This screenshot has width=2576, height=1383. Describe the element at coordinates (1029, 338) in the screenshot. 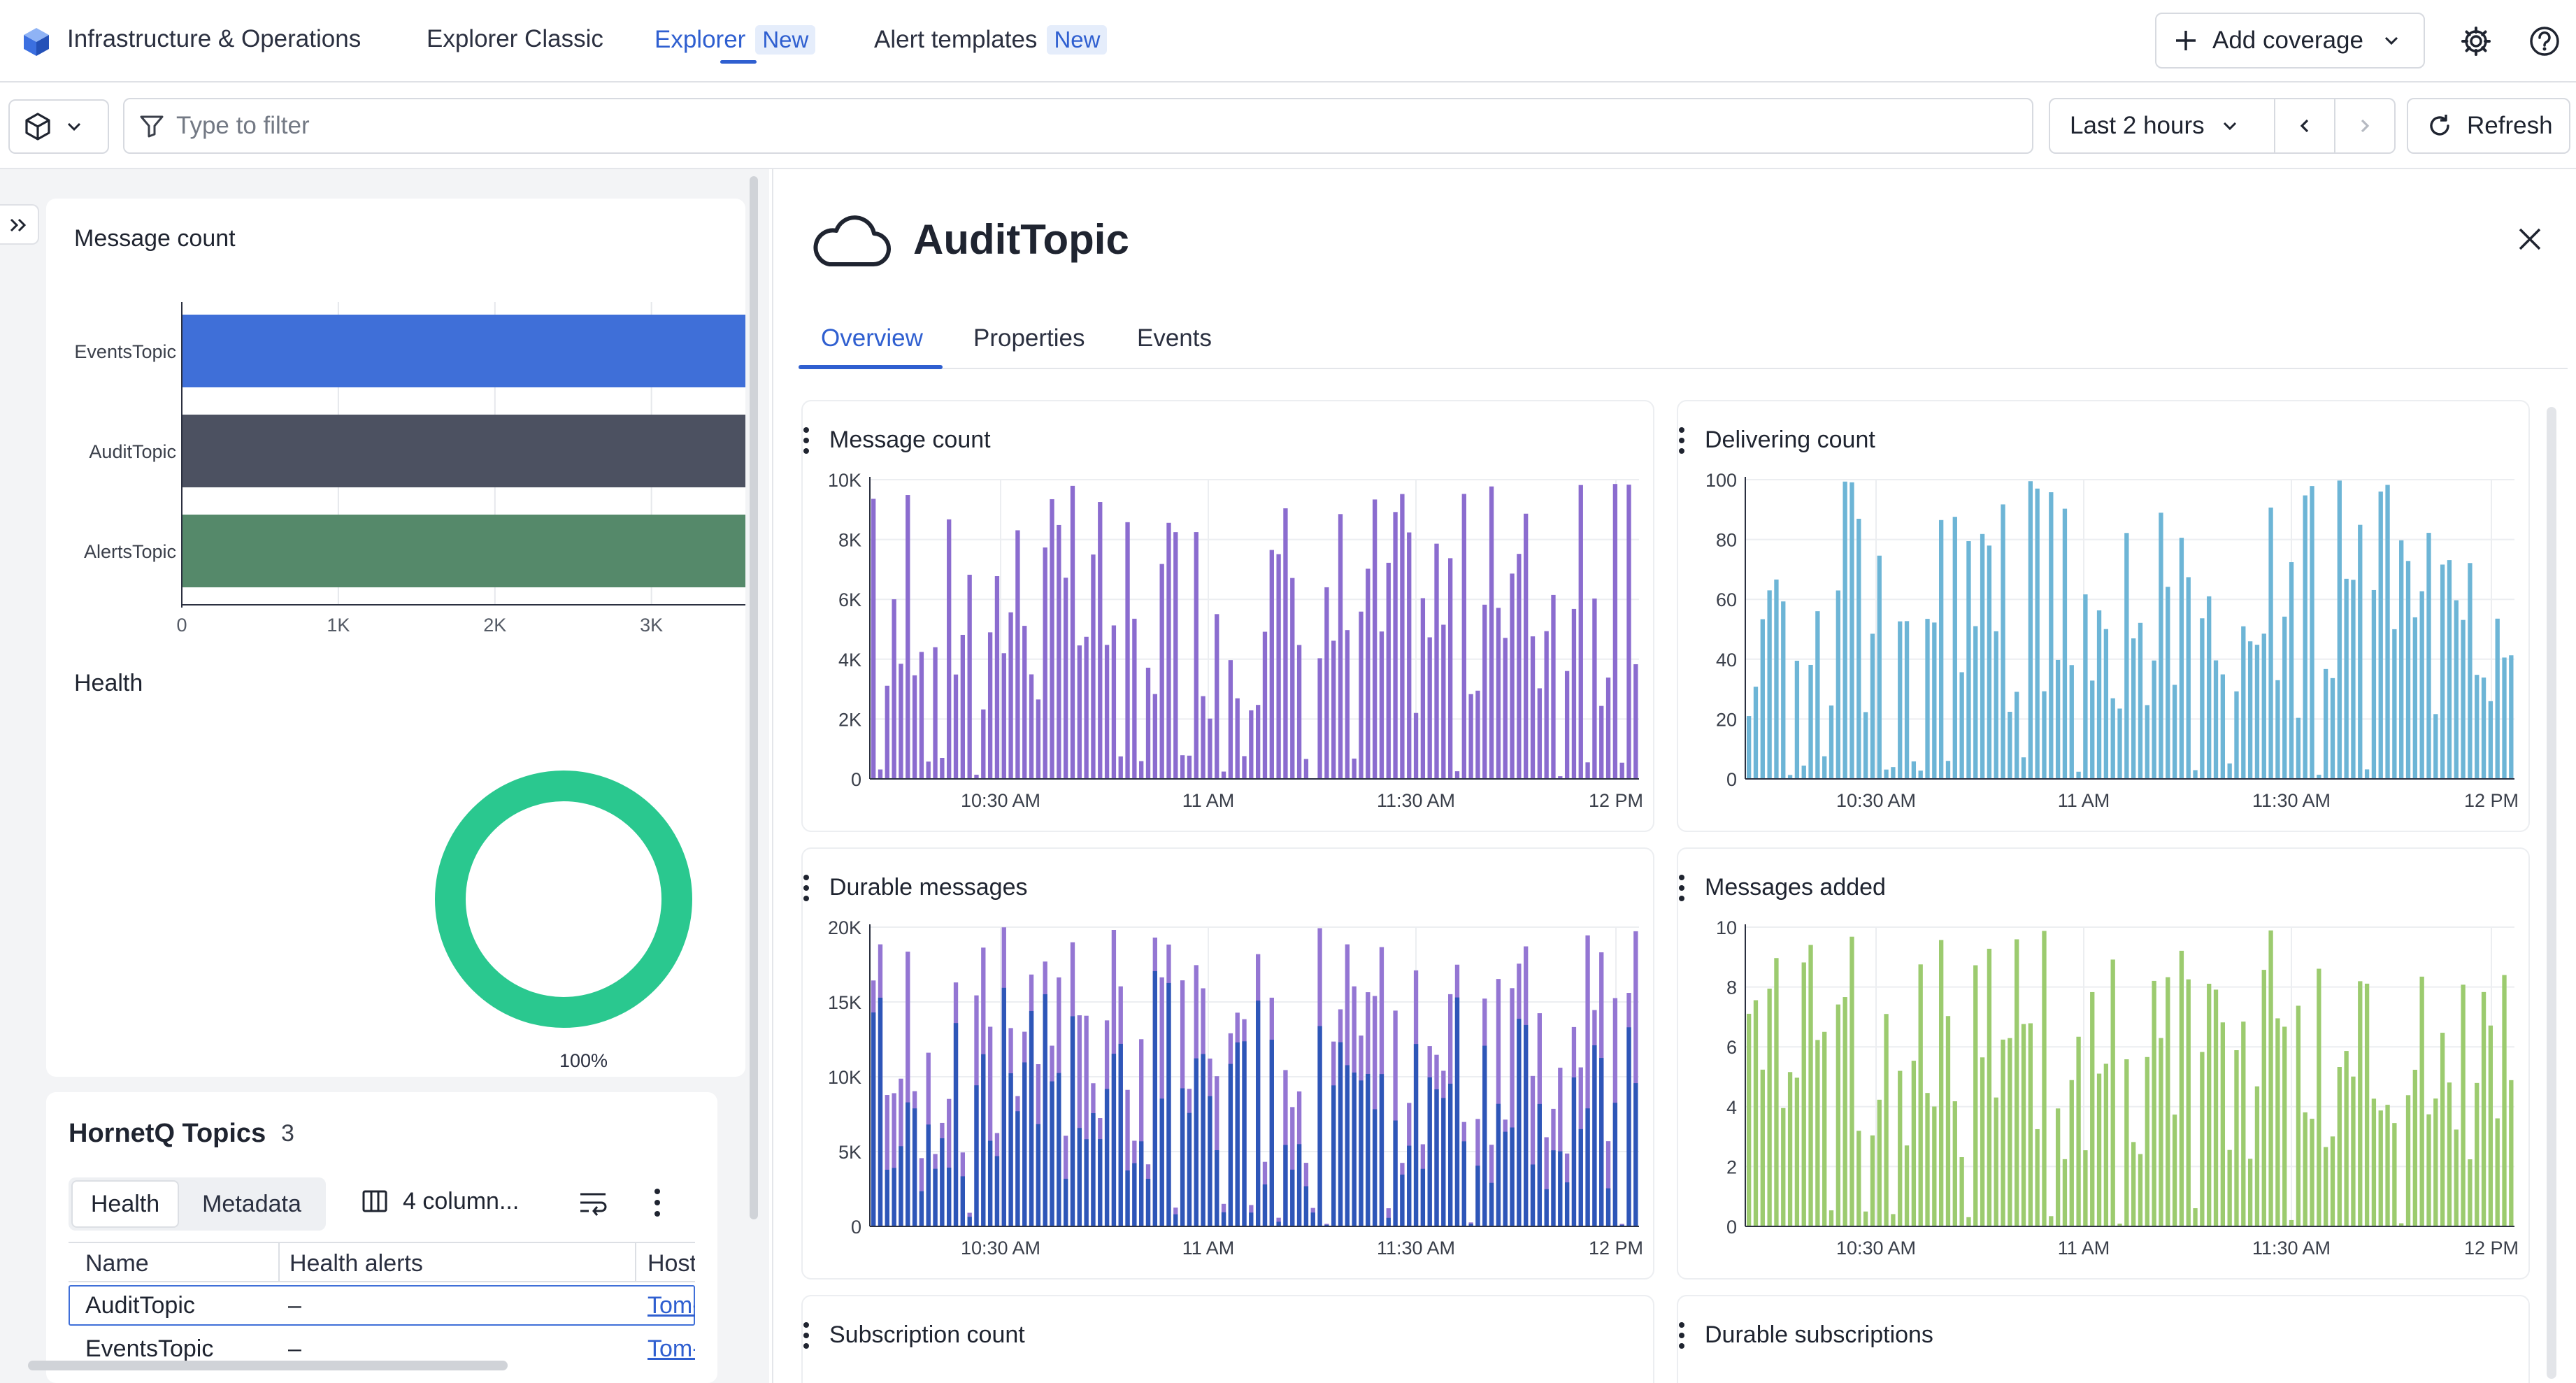

I see `tab-properties: Properties` at that location.